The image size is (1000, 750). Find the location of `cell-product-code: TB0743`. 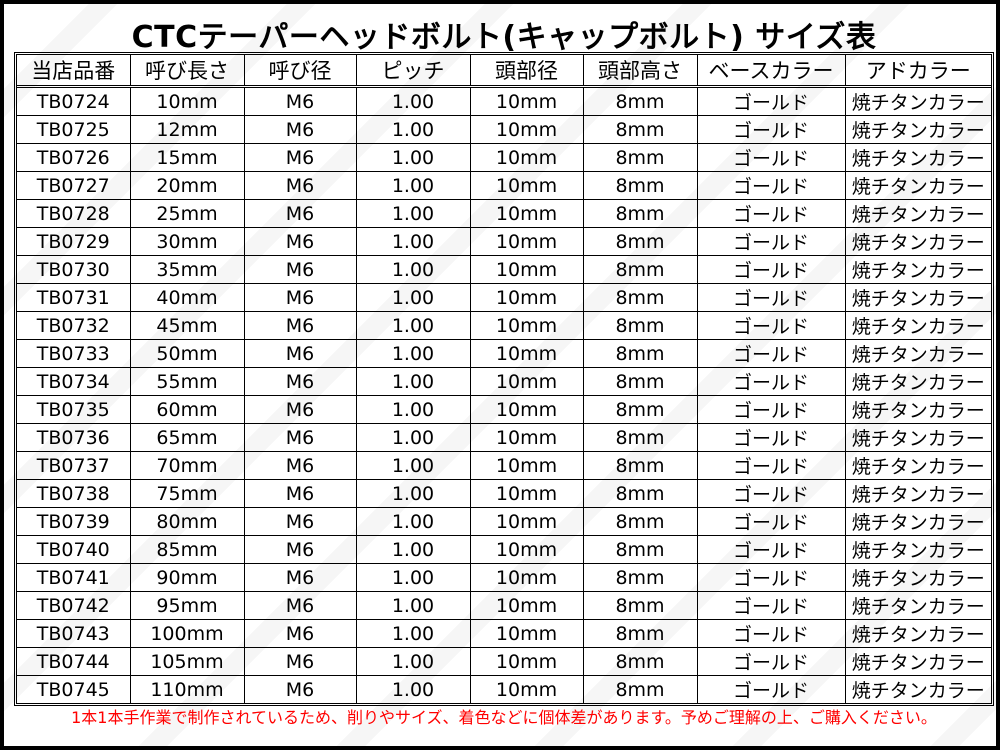

cell-product-code: TB0743 is located at coordinates (74, 633).